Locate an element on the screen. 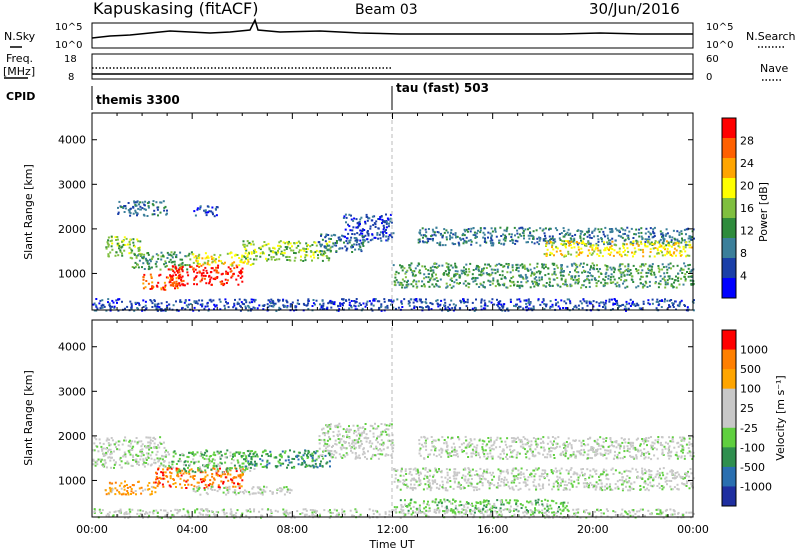 The width and height of the screenshot is (800, 554). colorbar-tick-label: 4 is located at coordinates (743, 276).